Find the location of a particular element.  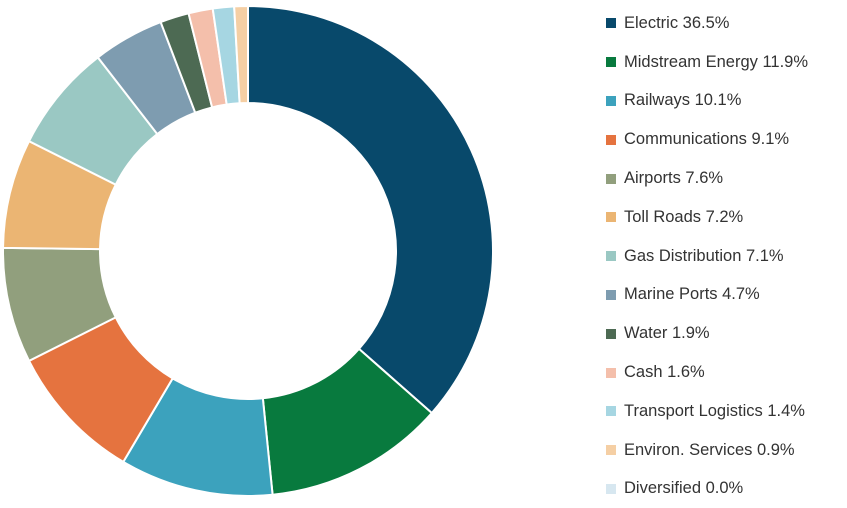

legend-label-airports: Airports 7.6% is located at coordinates (674, 178).